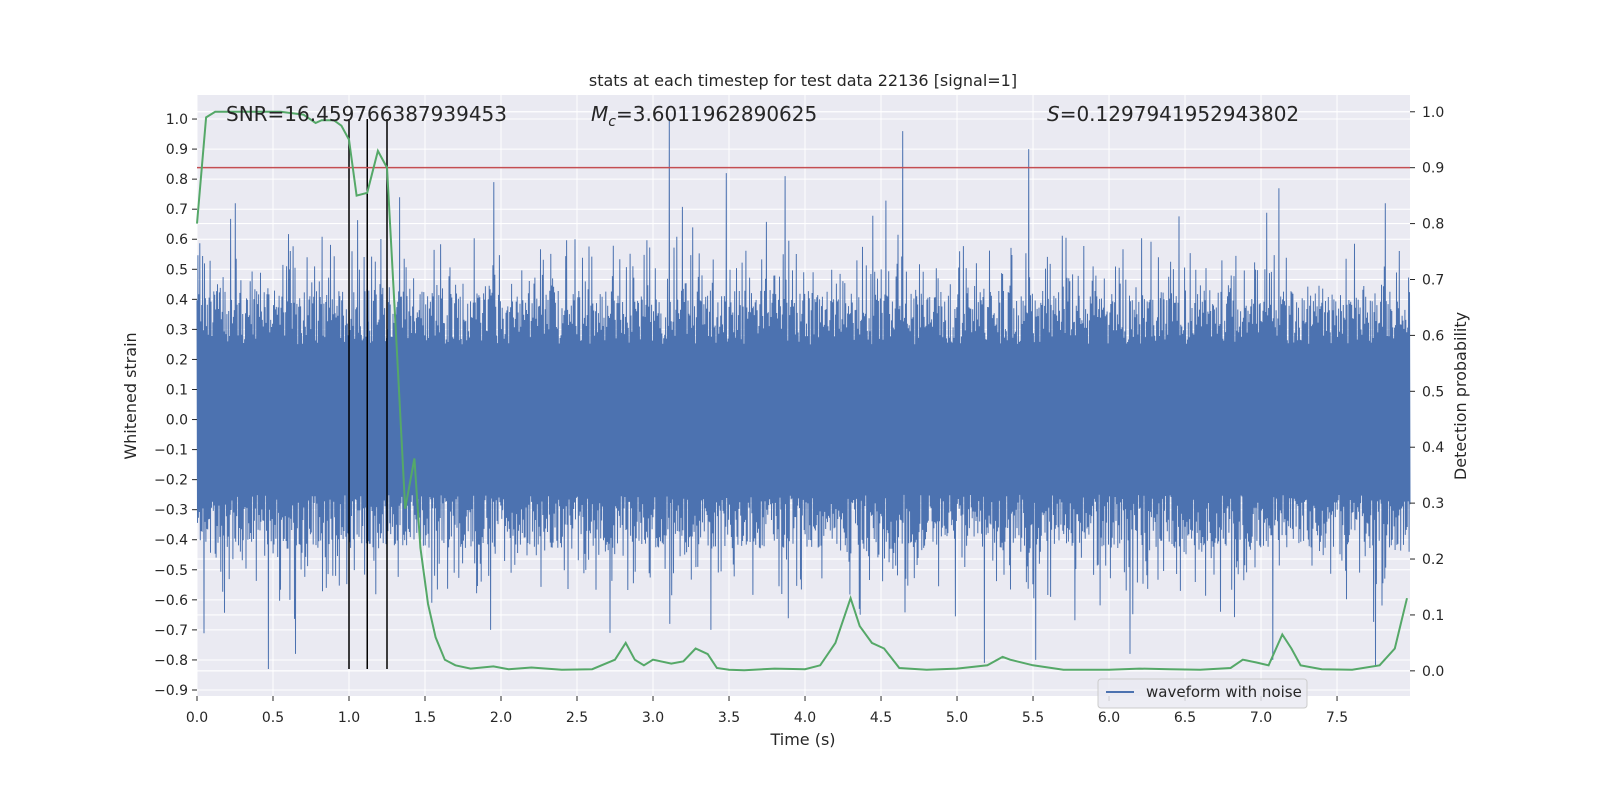 This screenshot has width=1600, height=800. Describe the element at coordinates (957, 718) in the screenshot. I see `x-tick-label: 5.0` at that location.